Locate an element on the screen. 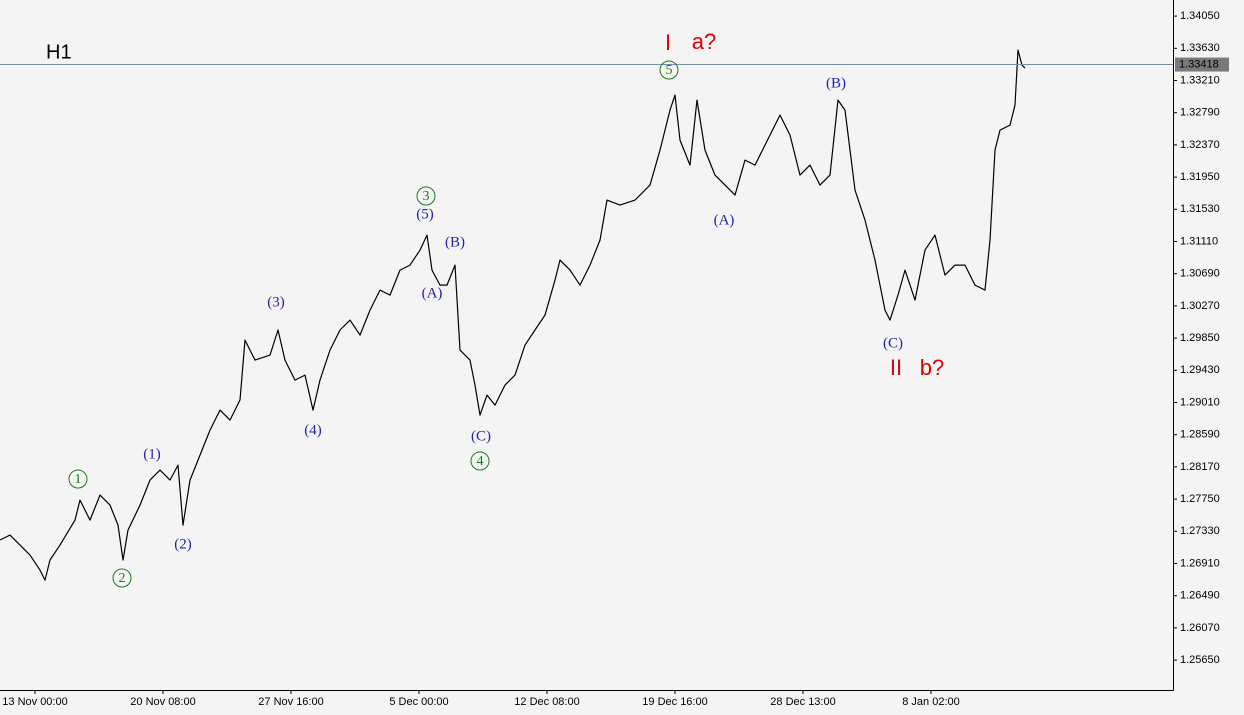 The image size is (1244, 715). y-tick-label: 1.27750 is located at coordinates (1200, 499).